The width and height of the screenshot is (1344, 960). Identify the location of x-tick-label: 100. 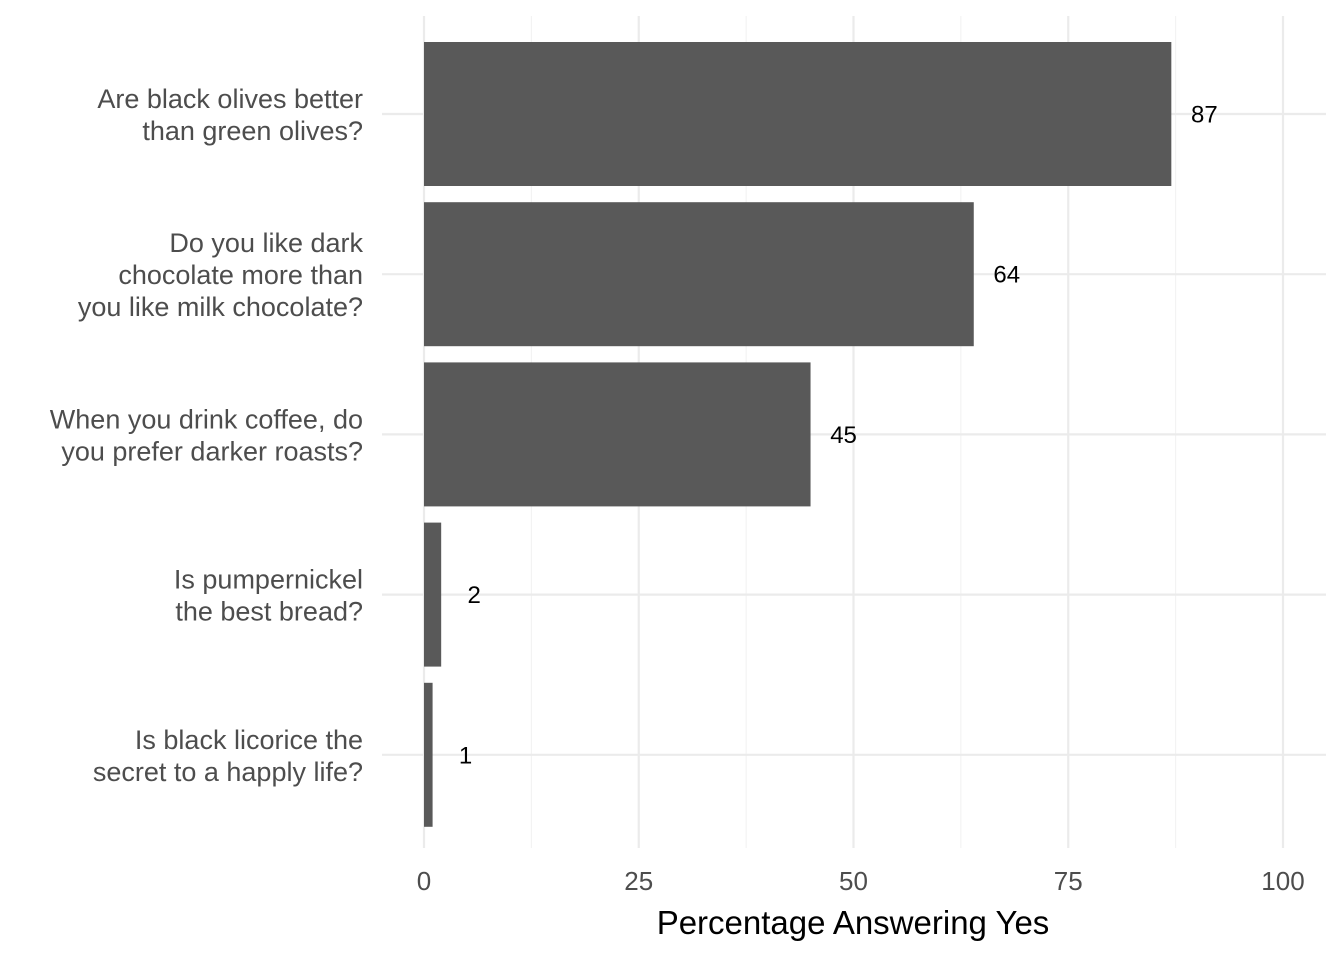
(1282, 881).